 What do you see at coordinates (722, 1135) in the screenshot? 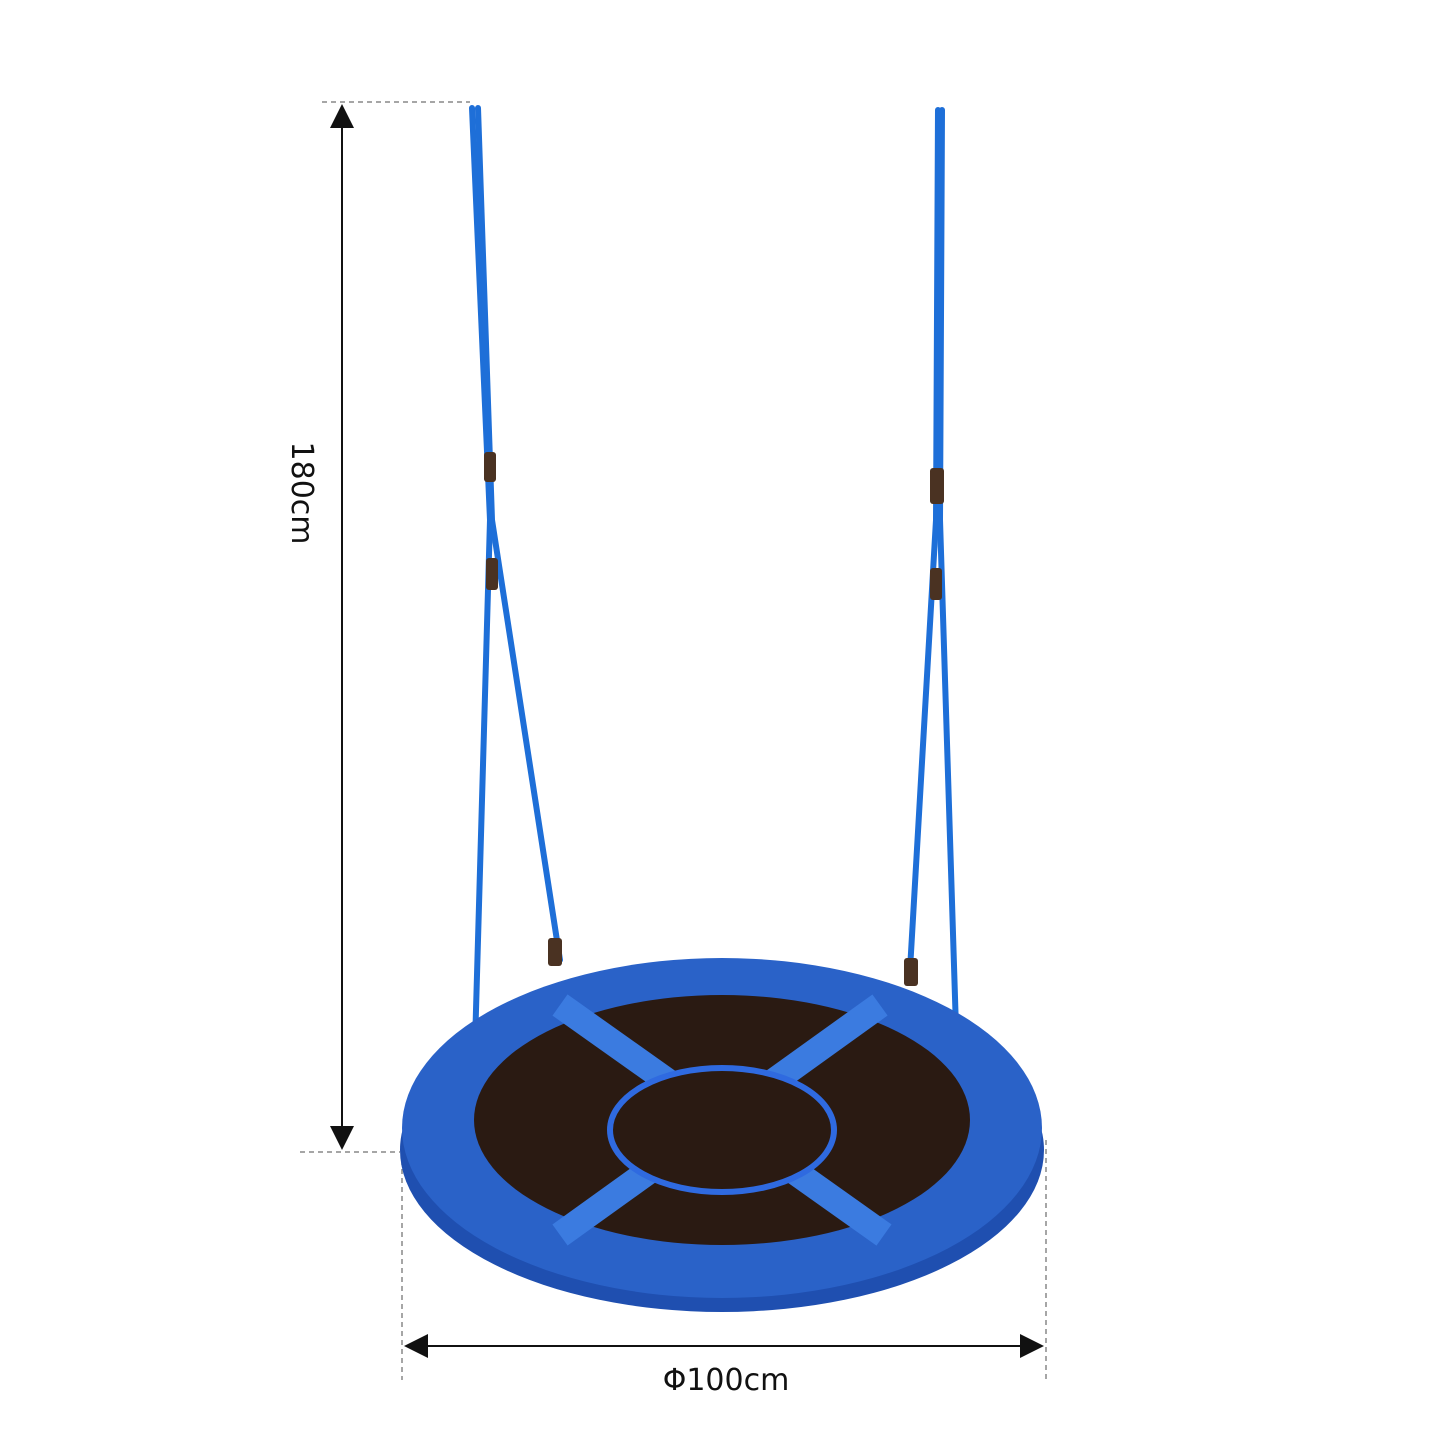
I see `swing-seat` at bounding box center [722, 1135].